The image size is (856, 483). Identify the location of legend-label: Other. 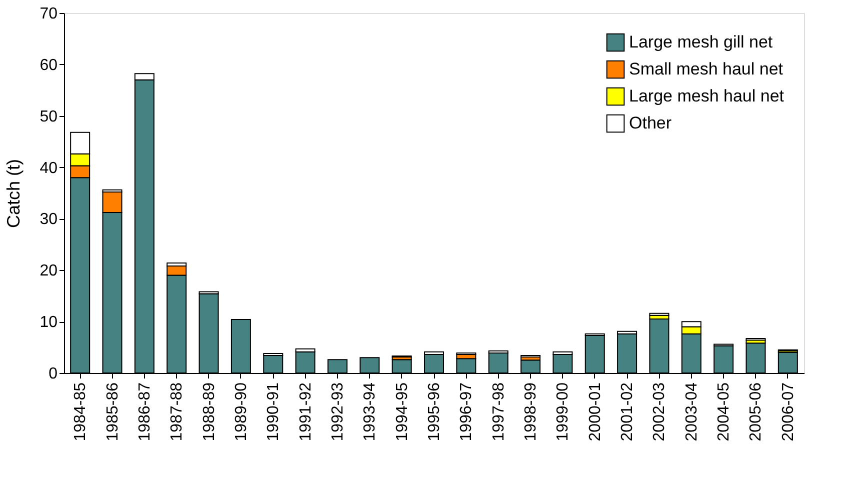
(650, 123).